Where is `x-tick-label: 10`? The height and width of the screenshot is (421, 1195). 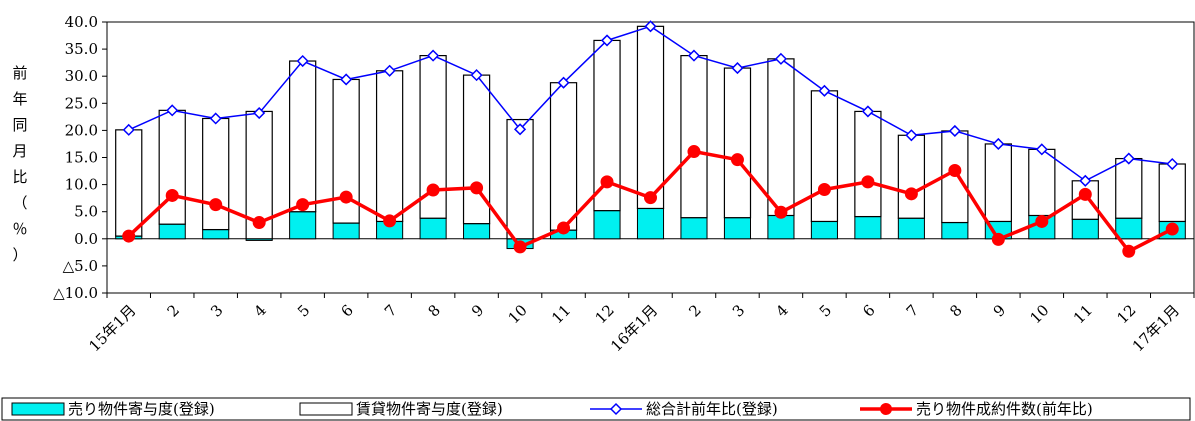 x-tick-label: 10 is located at coordinates (518, 314).